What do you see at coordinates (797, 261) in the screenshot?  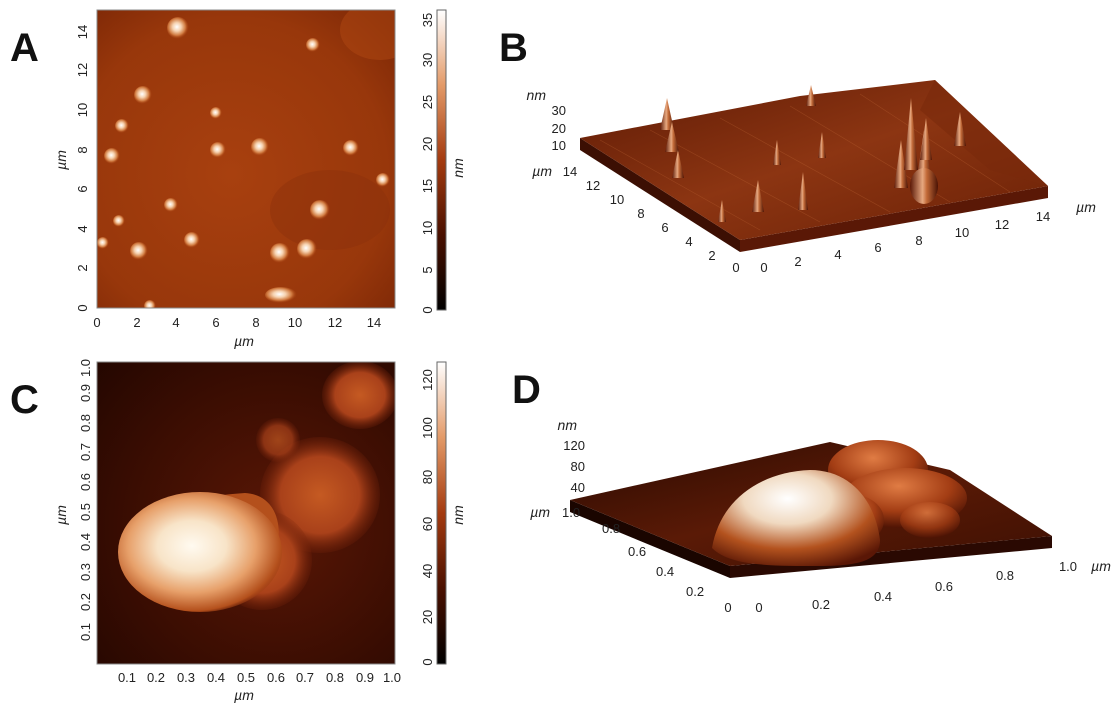 I see `width-tick-b: 2` at bounding box center [797, 261].